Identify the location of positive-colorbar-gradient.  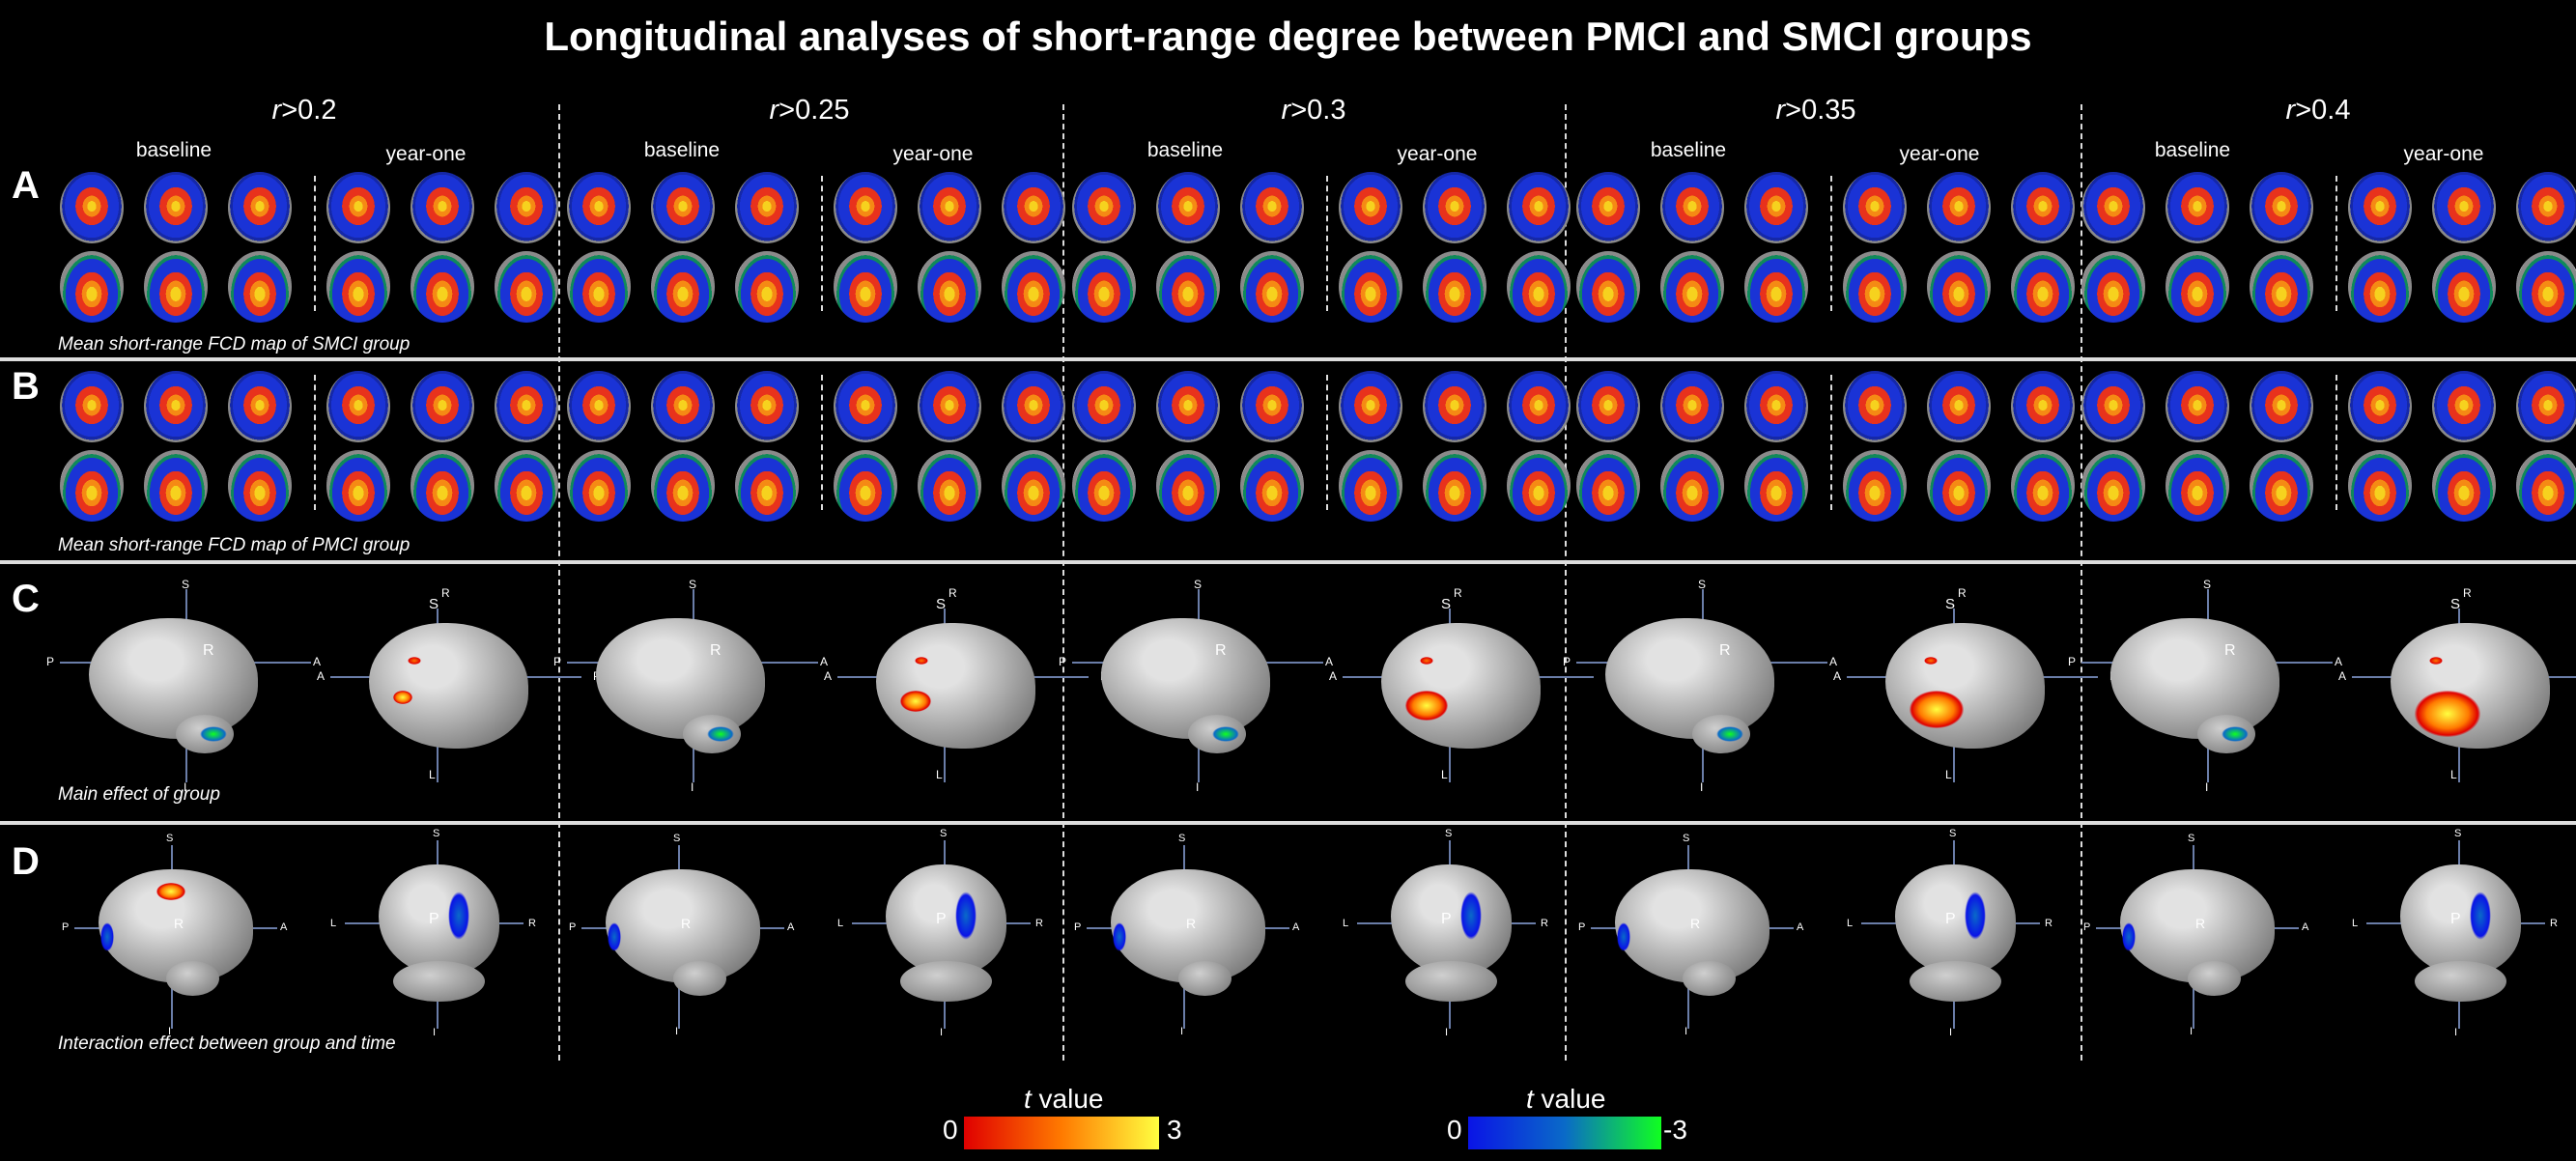
(1061, 1133).